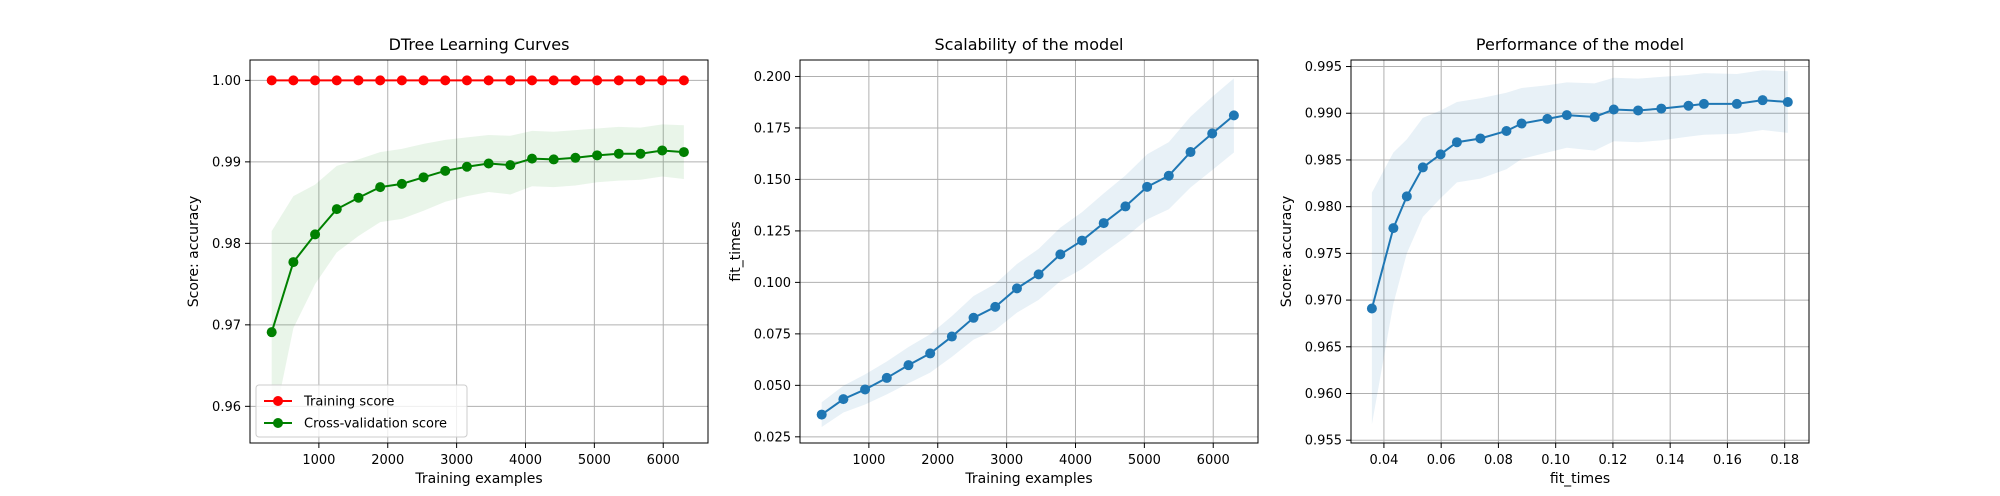 Image resolution: width=2000 pixels, height=496 pixels. What do you see at coordinates (772, 386) in the screenshot?
I see `y-tick-label: 0.050` at bounding box center [772, 386].